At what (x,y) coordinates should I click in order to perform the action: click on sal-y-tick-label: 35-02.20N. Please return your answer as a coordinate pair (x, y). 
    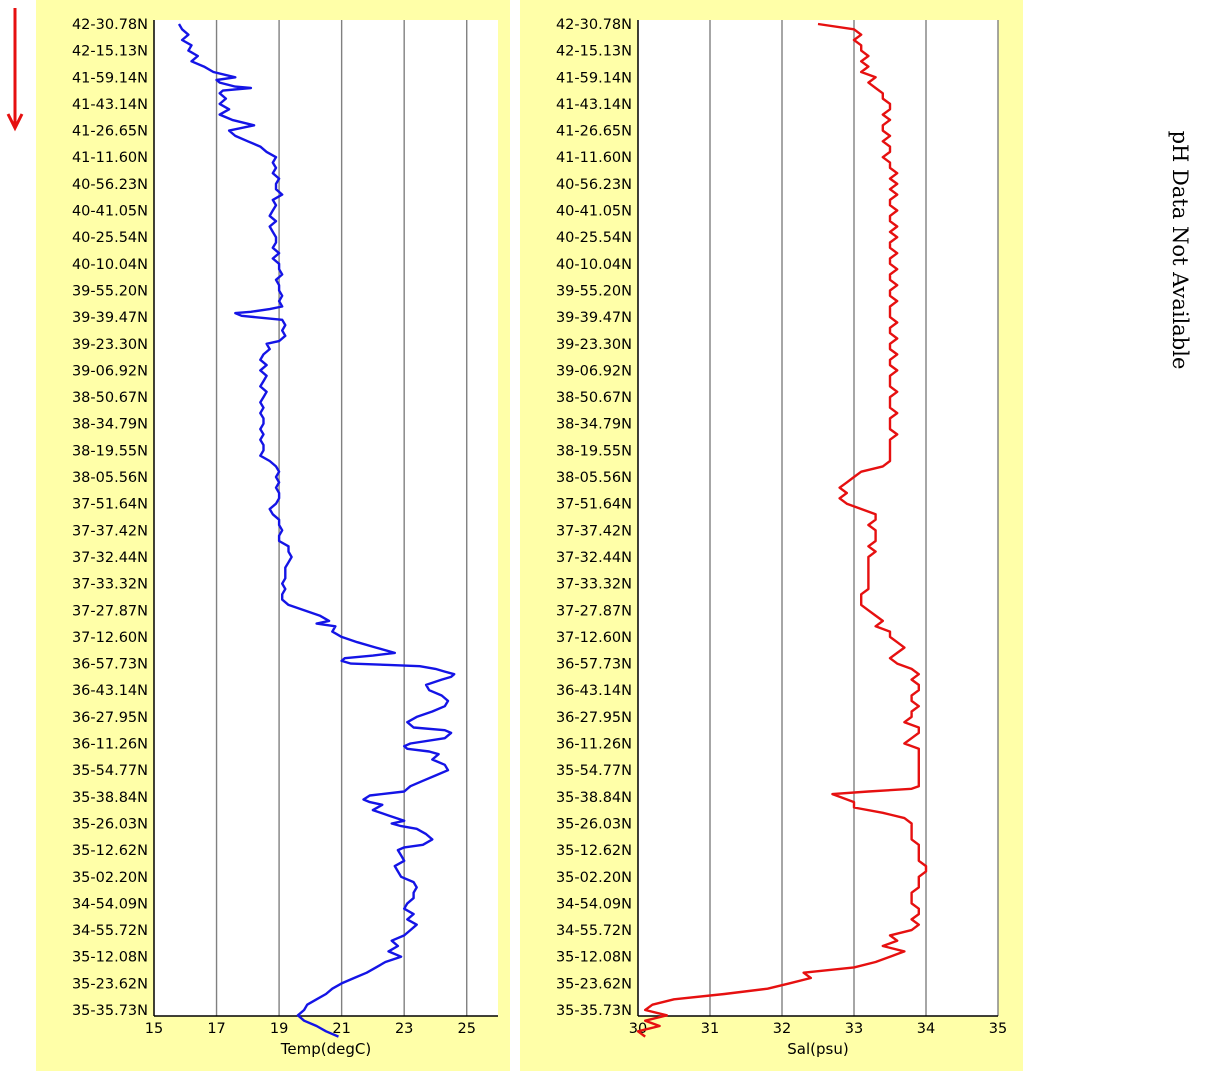
    Looking at the image, I should click on (594, 878).